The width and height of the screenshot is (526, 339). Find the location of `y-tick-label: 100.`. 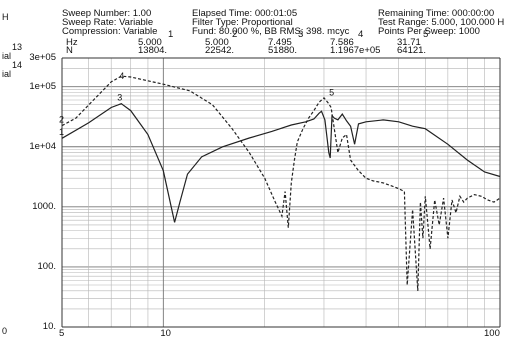

y-tick-label: 100. is located at coordinates (47, 266).